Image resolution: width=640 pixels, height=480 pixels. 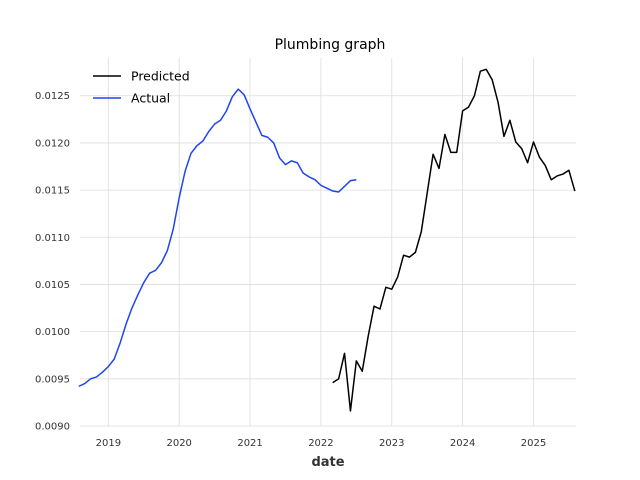 I want to click on x-tick-label: 2021, so click(x=249, y=443).